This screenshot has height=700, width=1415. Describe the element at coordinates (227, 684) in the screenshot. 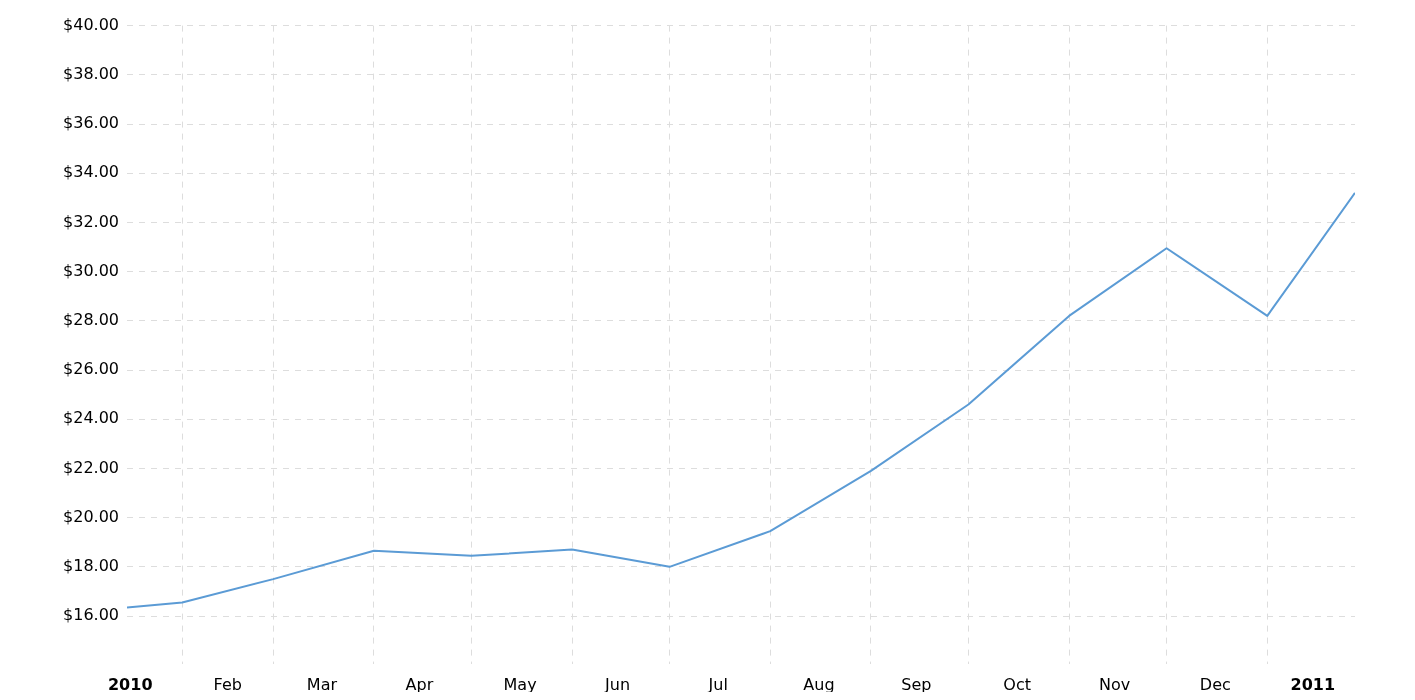

I see `x-tick-label: Feb` at that location.